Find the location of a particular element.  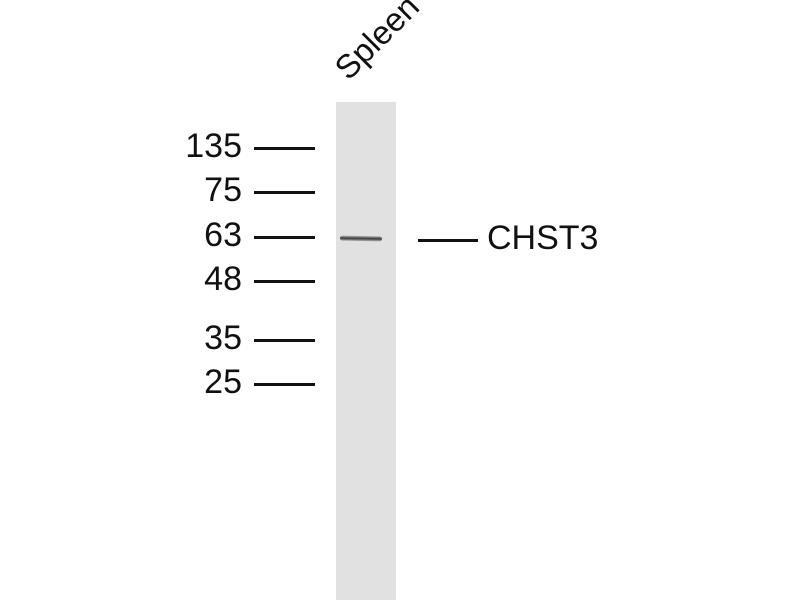

target-pointer-line is located at coordinates (448, 240).